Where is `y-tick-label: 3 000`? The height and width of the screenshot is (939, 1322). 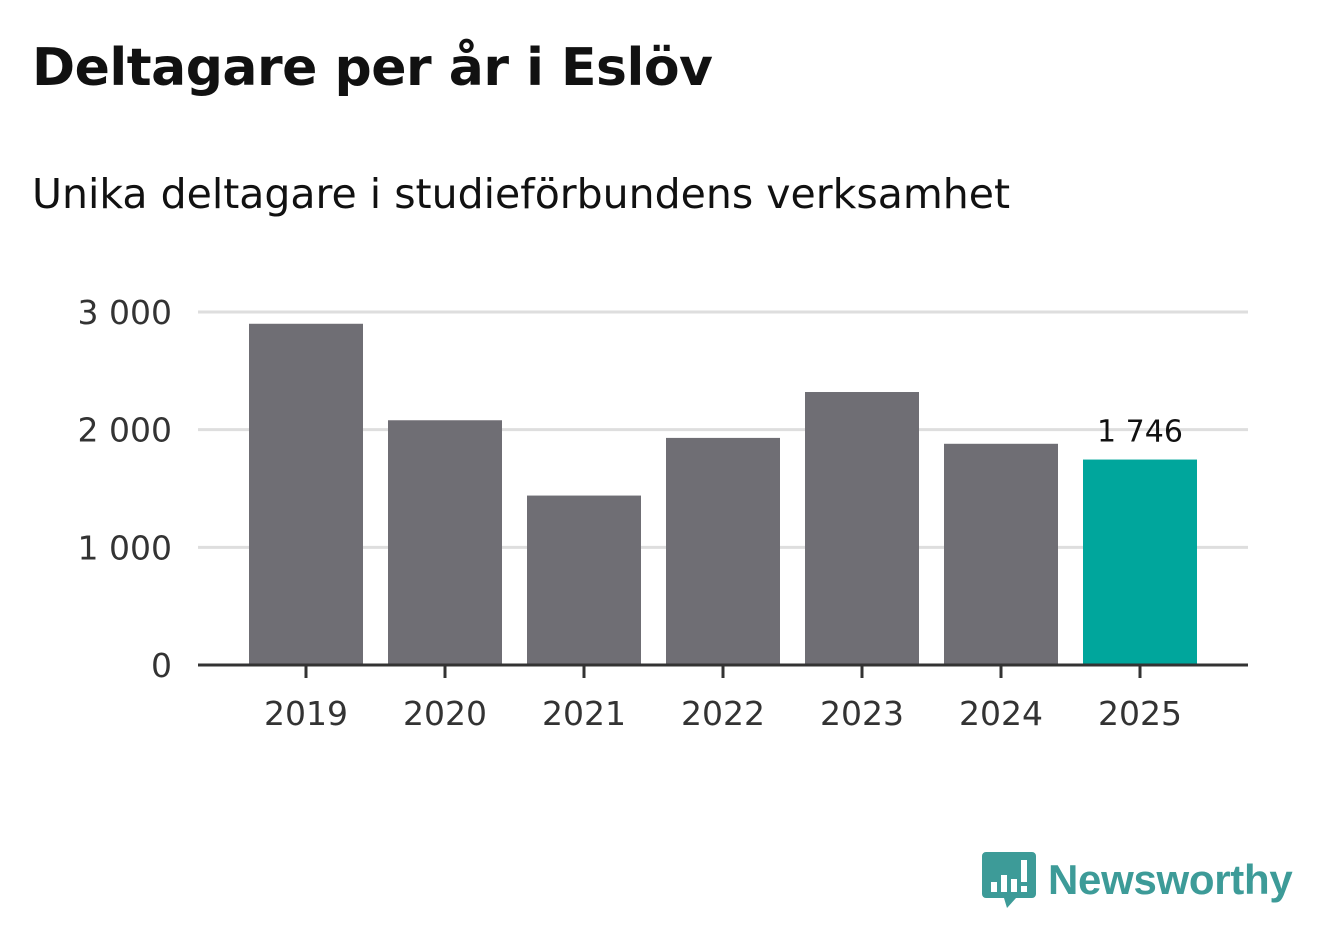 y-tick-label: 3 000 is located at coordinates (125, 312).